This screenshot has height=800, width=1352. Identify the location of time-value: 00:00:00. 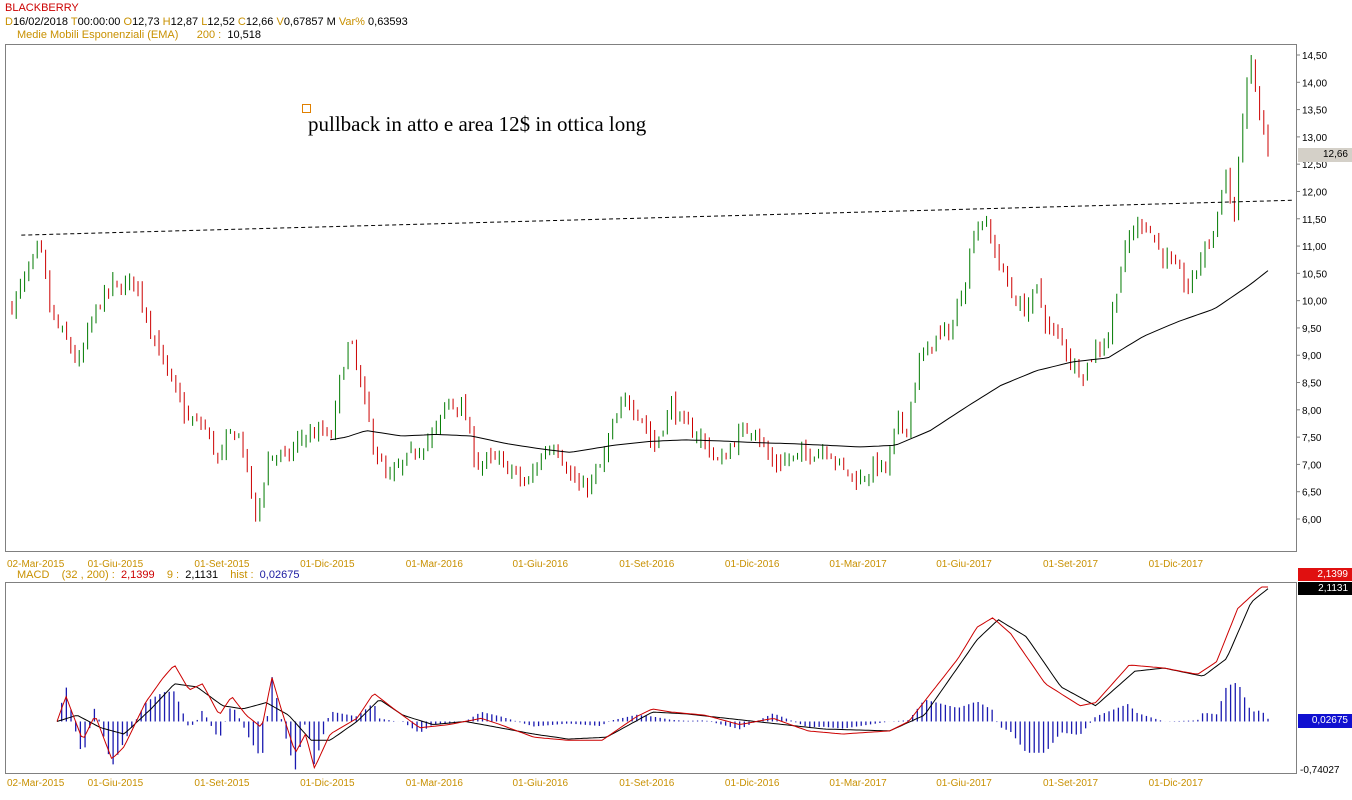
(99, 22).